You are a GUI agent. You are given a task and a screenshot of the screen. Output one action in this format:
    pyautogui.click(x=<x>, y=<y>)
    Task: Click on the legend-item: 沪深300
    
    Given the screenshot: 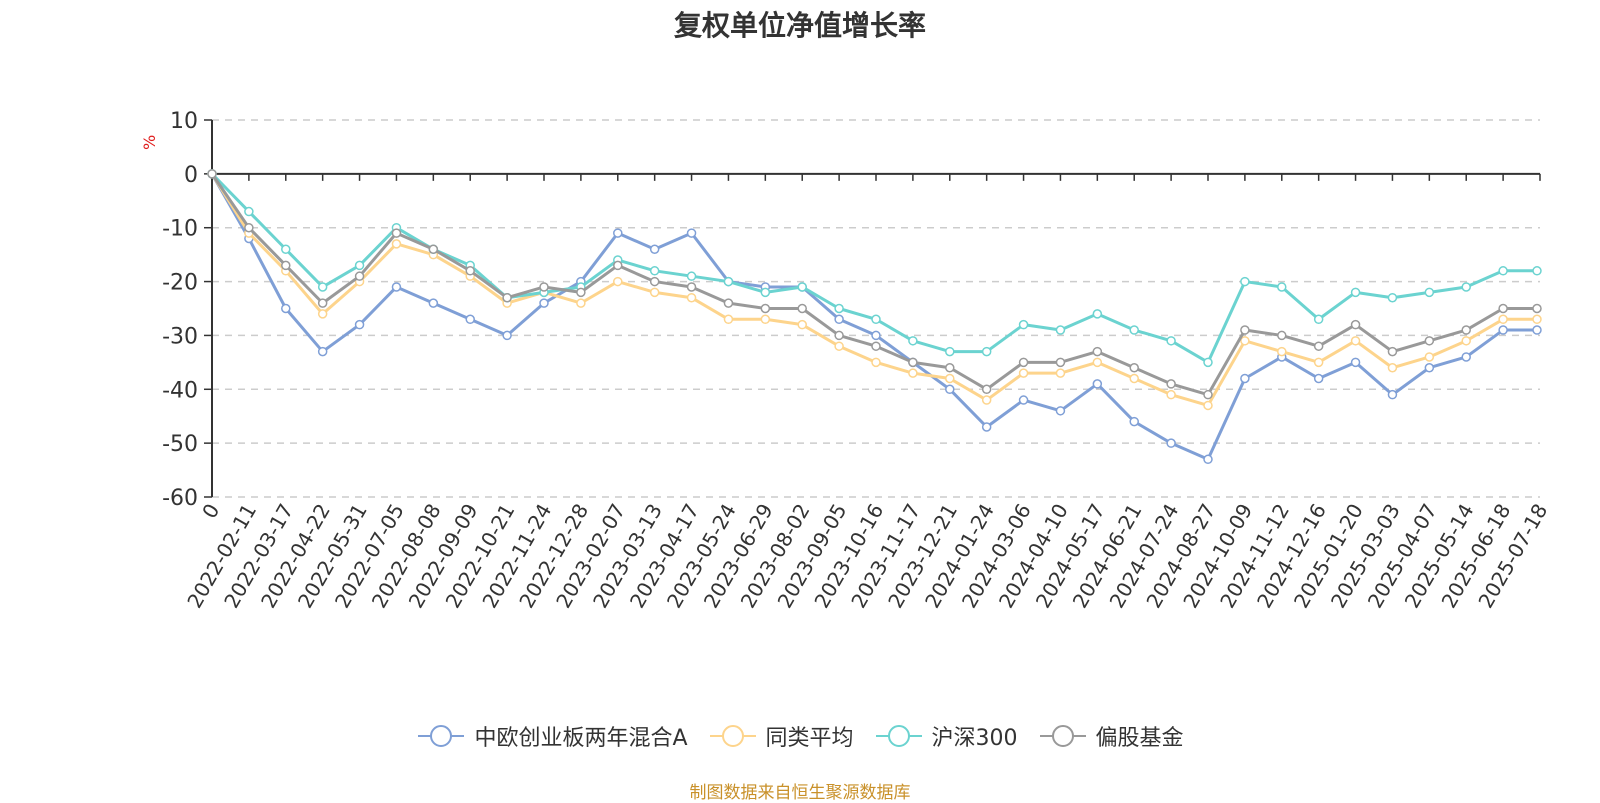 What is the action you would take?
    pyautogui.click(x=946, y=736)
    